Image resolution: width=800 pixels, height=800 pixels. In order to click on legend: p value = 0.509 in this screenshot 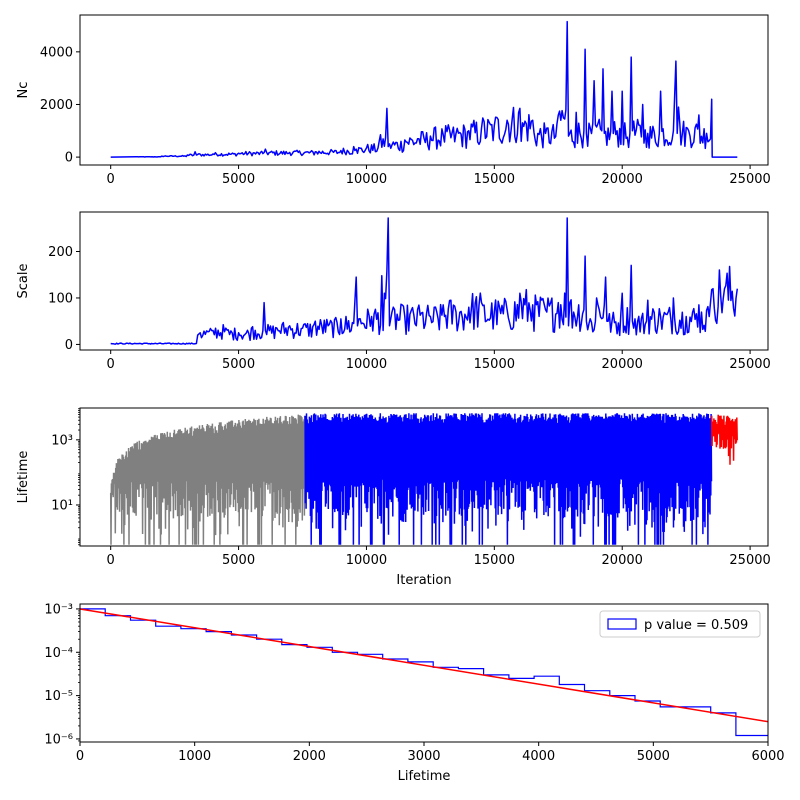, I will do `click(680, 624)`.